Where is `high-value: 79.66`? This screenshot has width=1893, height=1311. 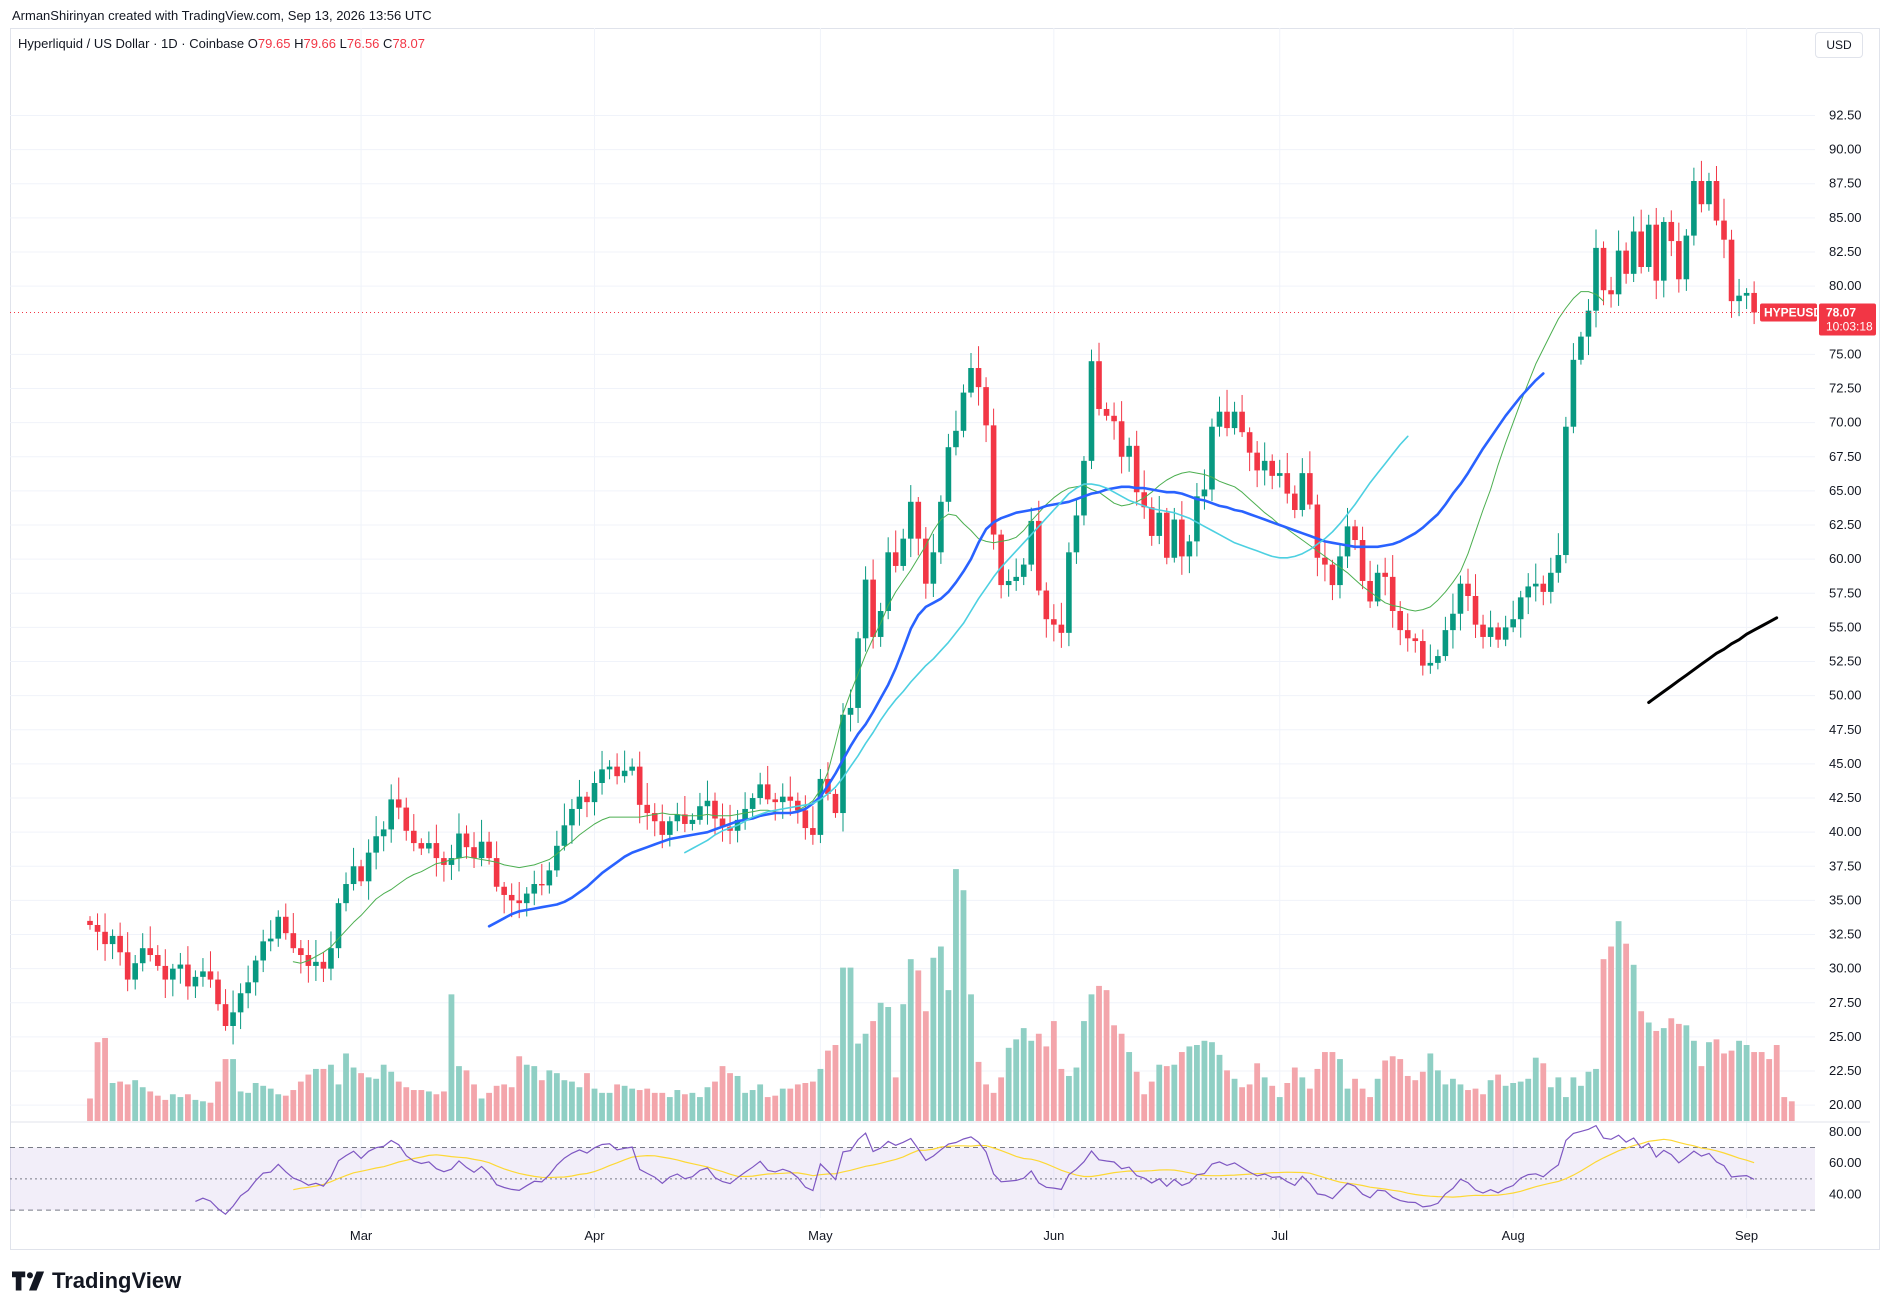
high-value: 79.66 is located at coordinates (320, 43).